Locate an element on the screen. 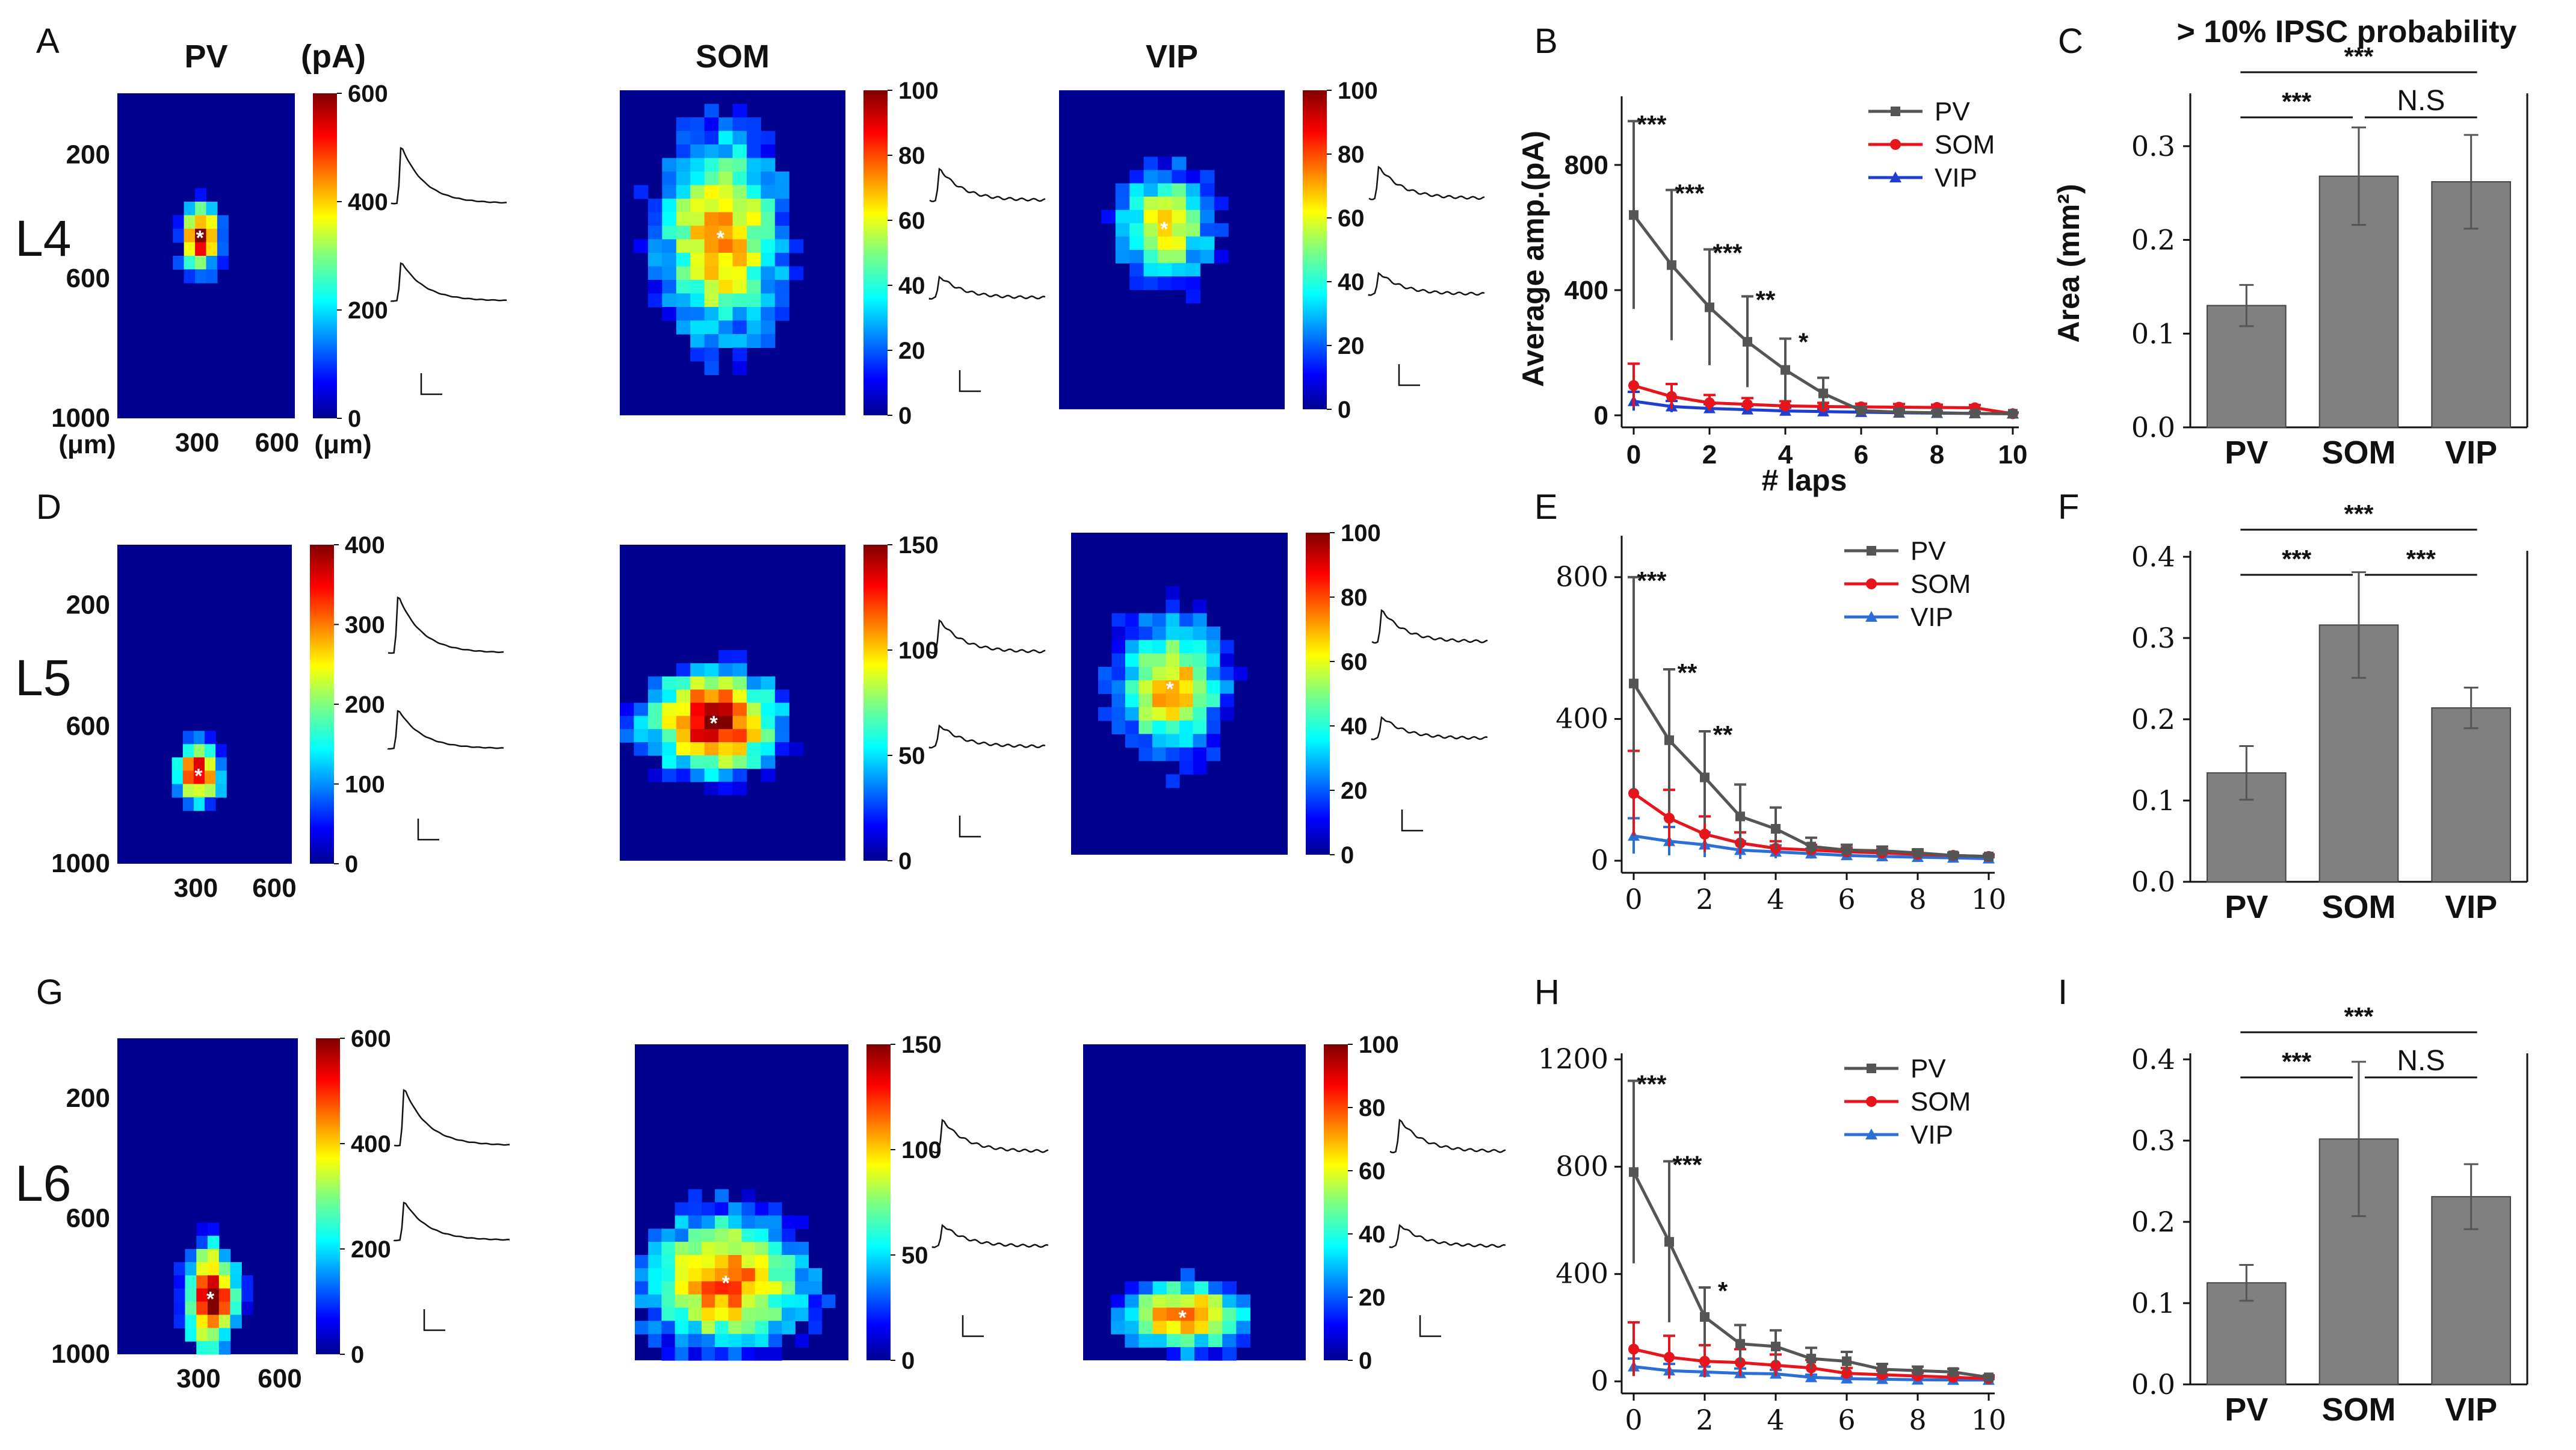 This screenshot has width=2576, height=1450. significance-marker: * is located at coordinates (1723, 1291).